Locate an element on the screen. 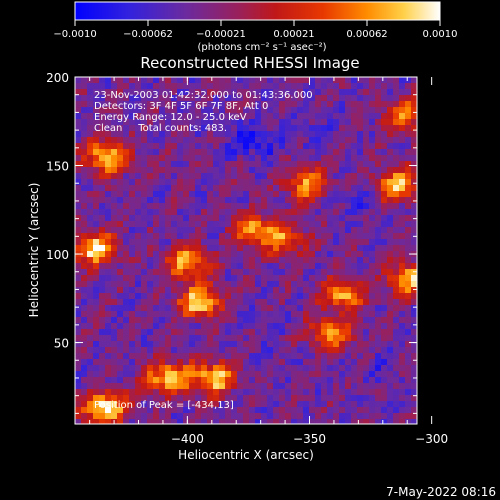 The width and height of the screenshot is (500, 500). colorbar-tick-label: −0.0010 is located at coordinates (74, 34).